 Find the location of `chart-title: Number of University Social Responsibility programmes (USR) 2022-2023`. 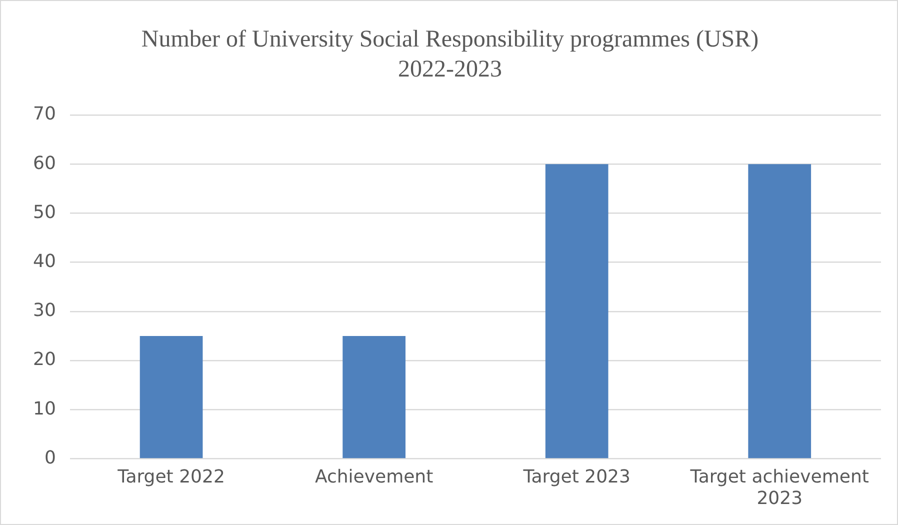

chart-title: Number of University Social Responsibility programmes (USR) 2022-2023 is located at coordinates (450, 54).